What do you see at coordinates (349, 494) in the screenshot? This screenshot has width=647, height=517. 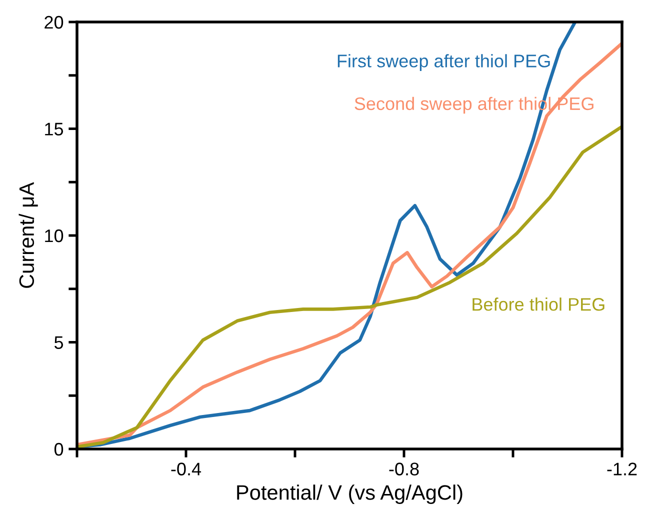 I see `x-axis-title: Potential/ V (vs Ag/AgCl)` at bounding box center [349, 494].